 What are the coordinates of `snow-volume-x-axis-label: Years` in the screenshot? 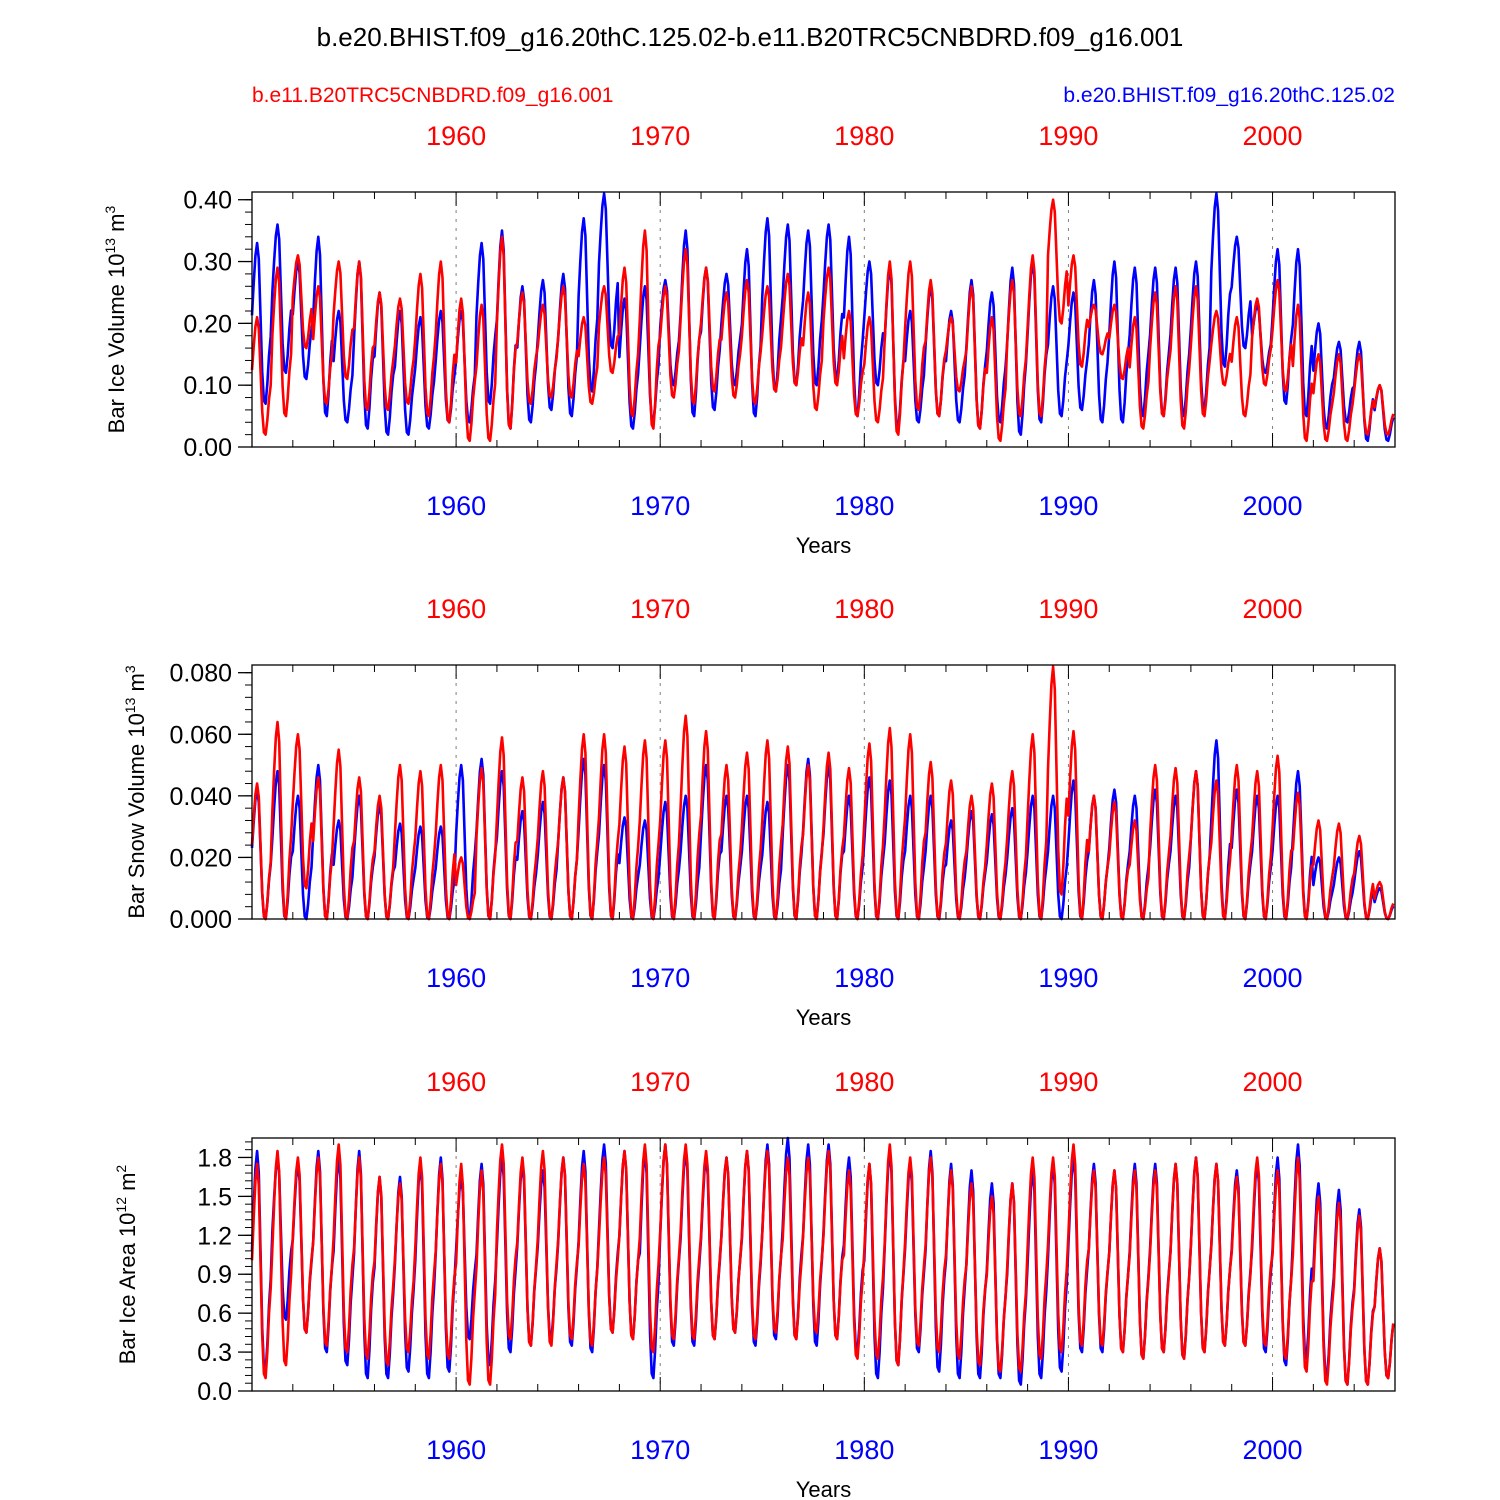 It's located at (823, 1017).